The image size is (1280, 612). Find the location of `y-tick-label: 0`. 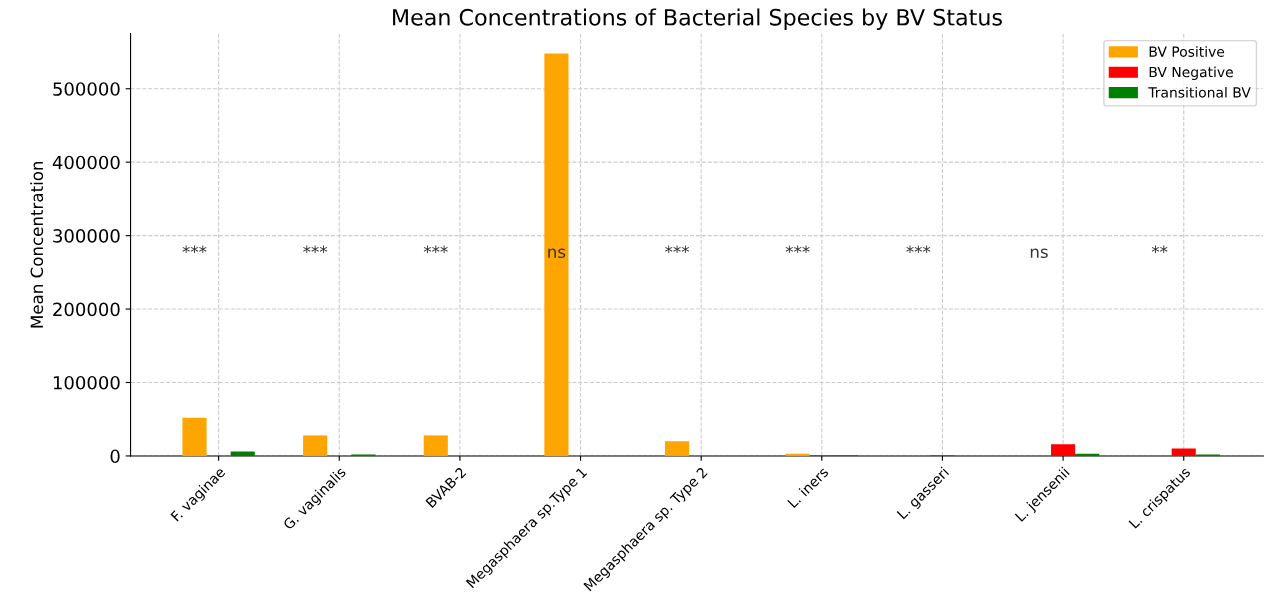

y-tick-label: 0 is located at coordinates (115, 456).